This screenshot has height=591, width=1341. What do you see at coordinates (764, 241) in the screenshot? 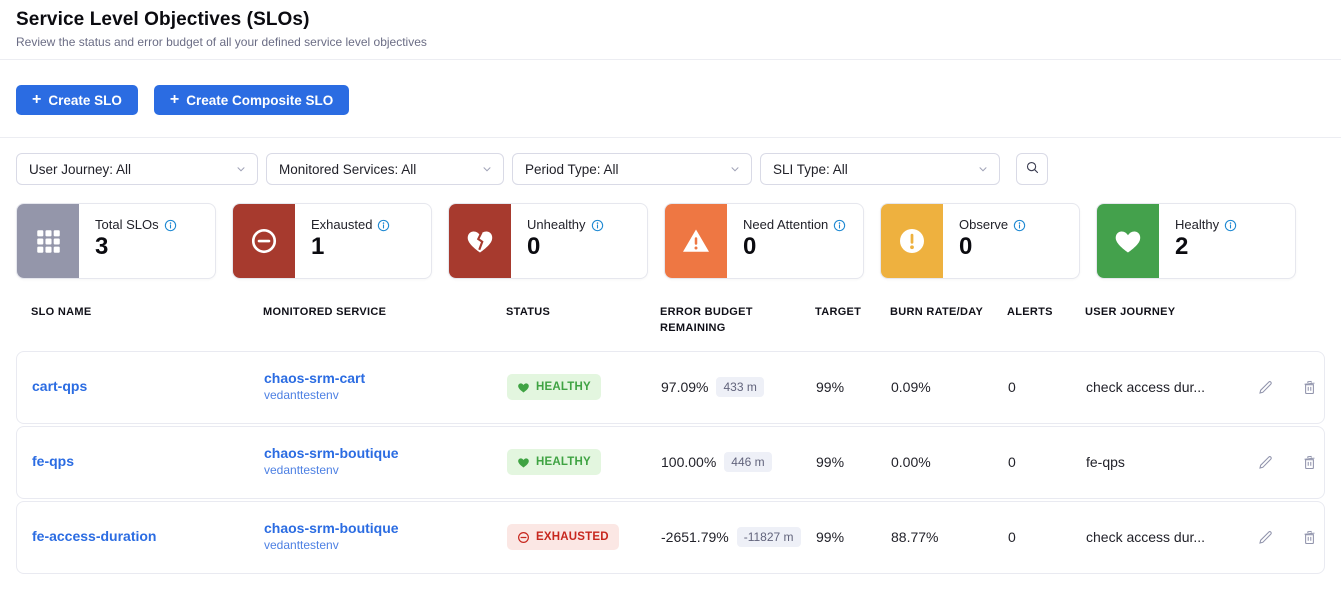
I see `card-need-attention: Need Attention 0` at bounding box center [764, 241].